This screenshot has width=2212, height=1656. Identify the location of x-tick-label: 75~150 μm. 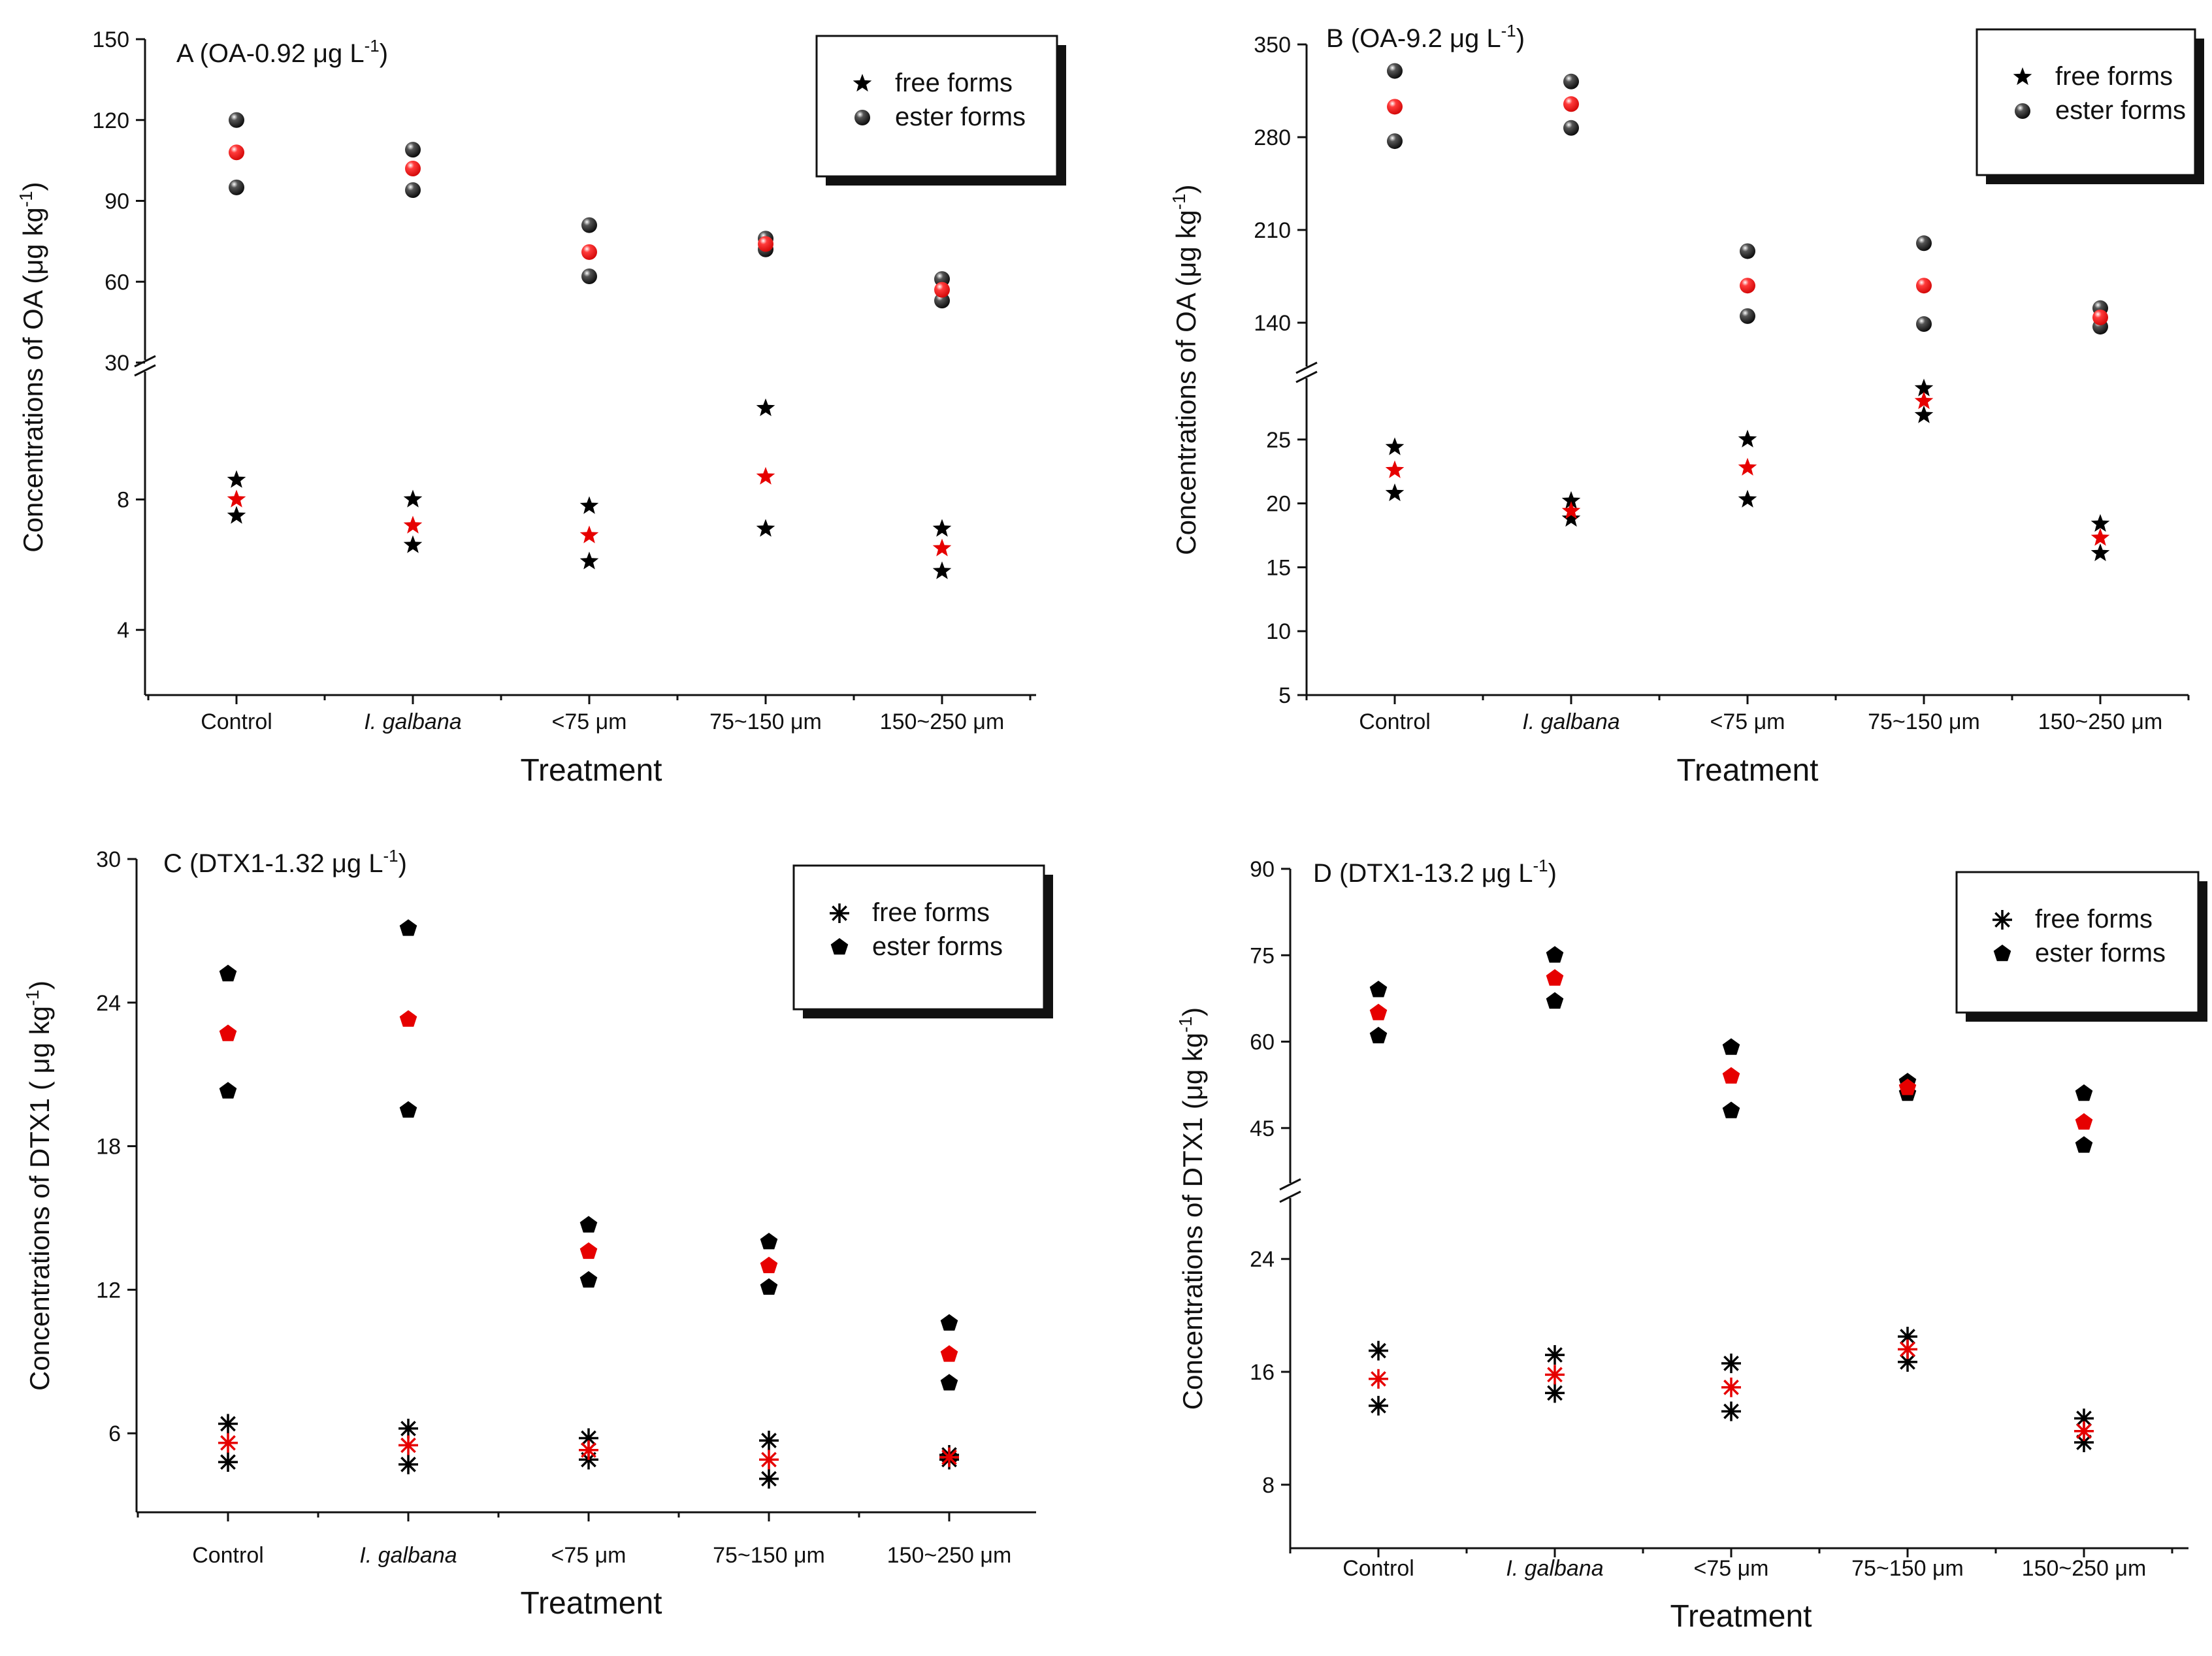
(1908, 1569).